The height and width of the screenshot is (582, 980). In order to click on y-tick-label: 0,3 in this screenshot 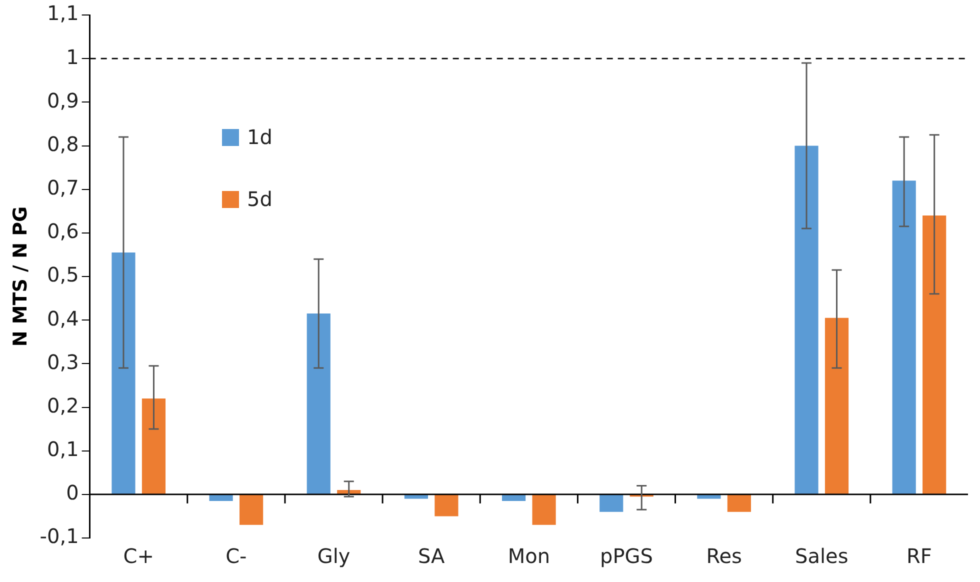, I will do `click(63, 362)`.